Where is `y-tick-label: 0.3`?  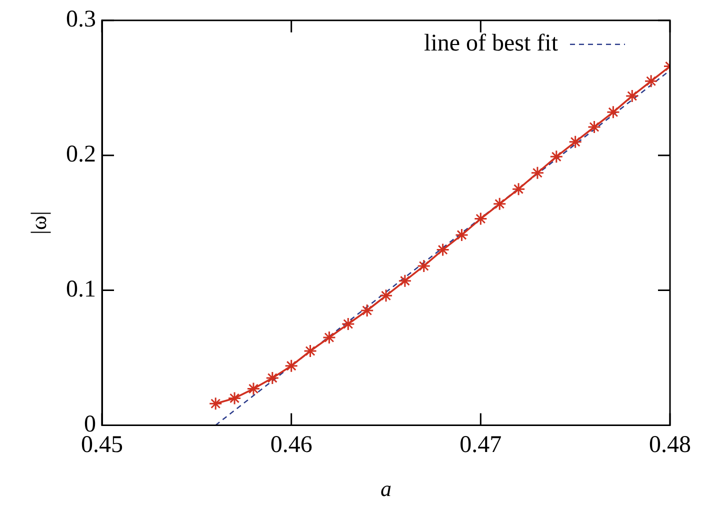
y-tick-label: 0.3 is located at coordinates (81, 19).